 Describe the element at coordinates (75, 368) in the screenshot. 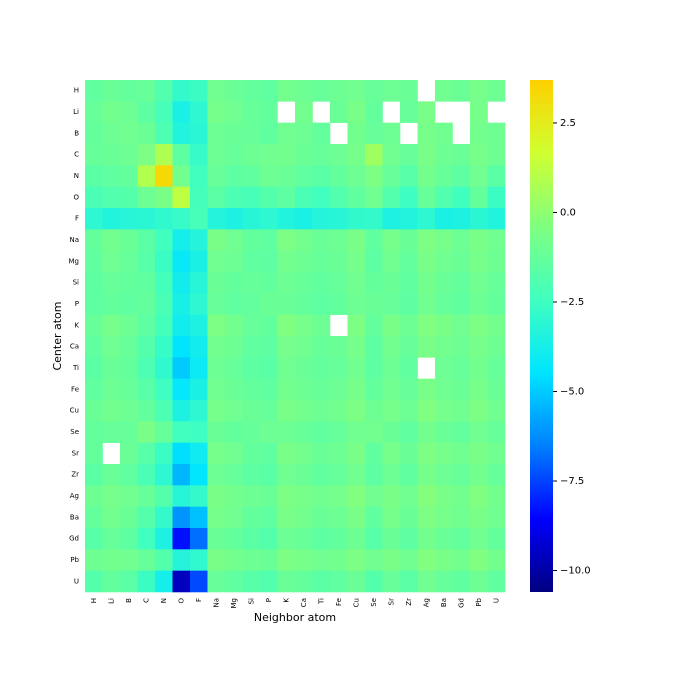

I see `y-tick-label: Ti` at that location.